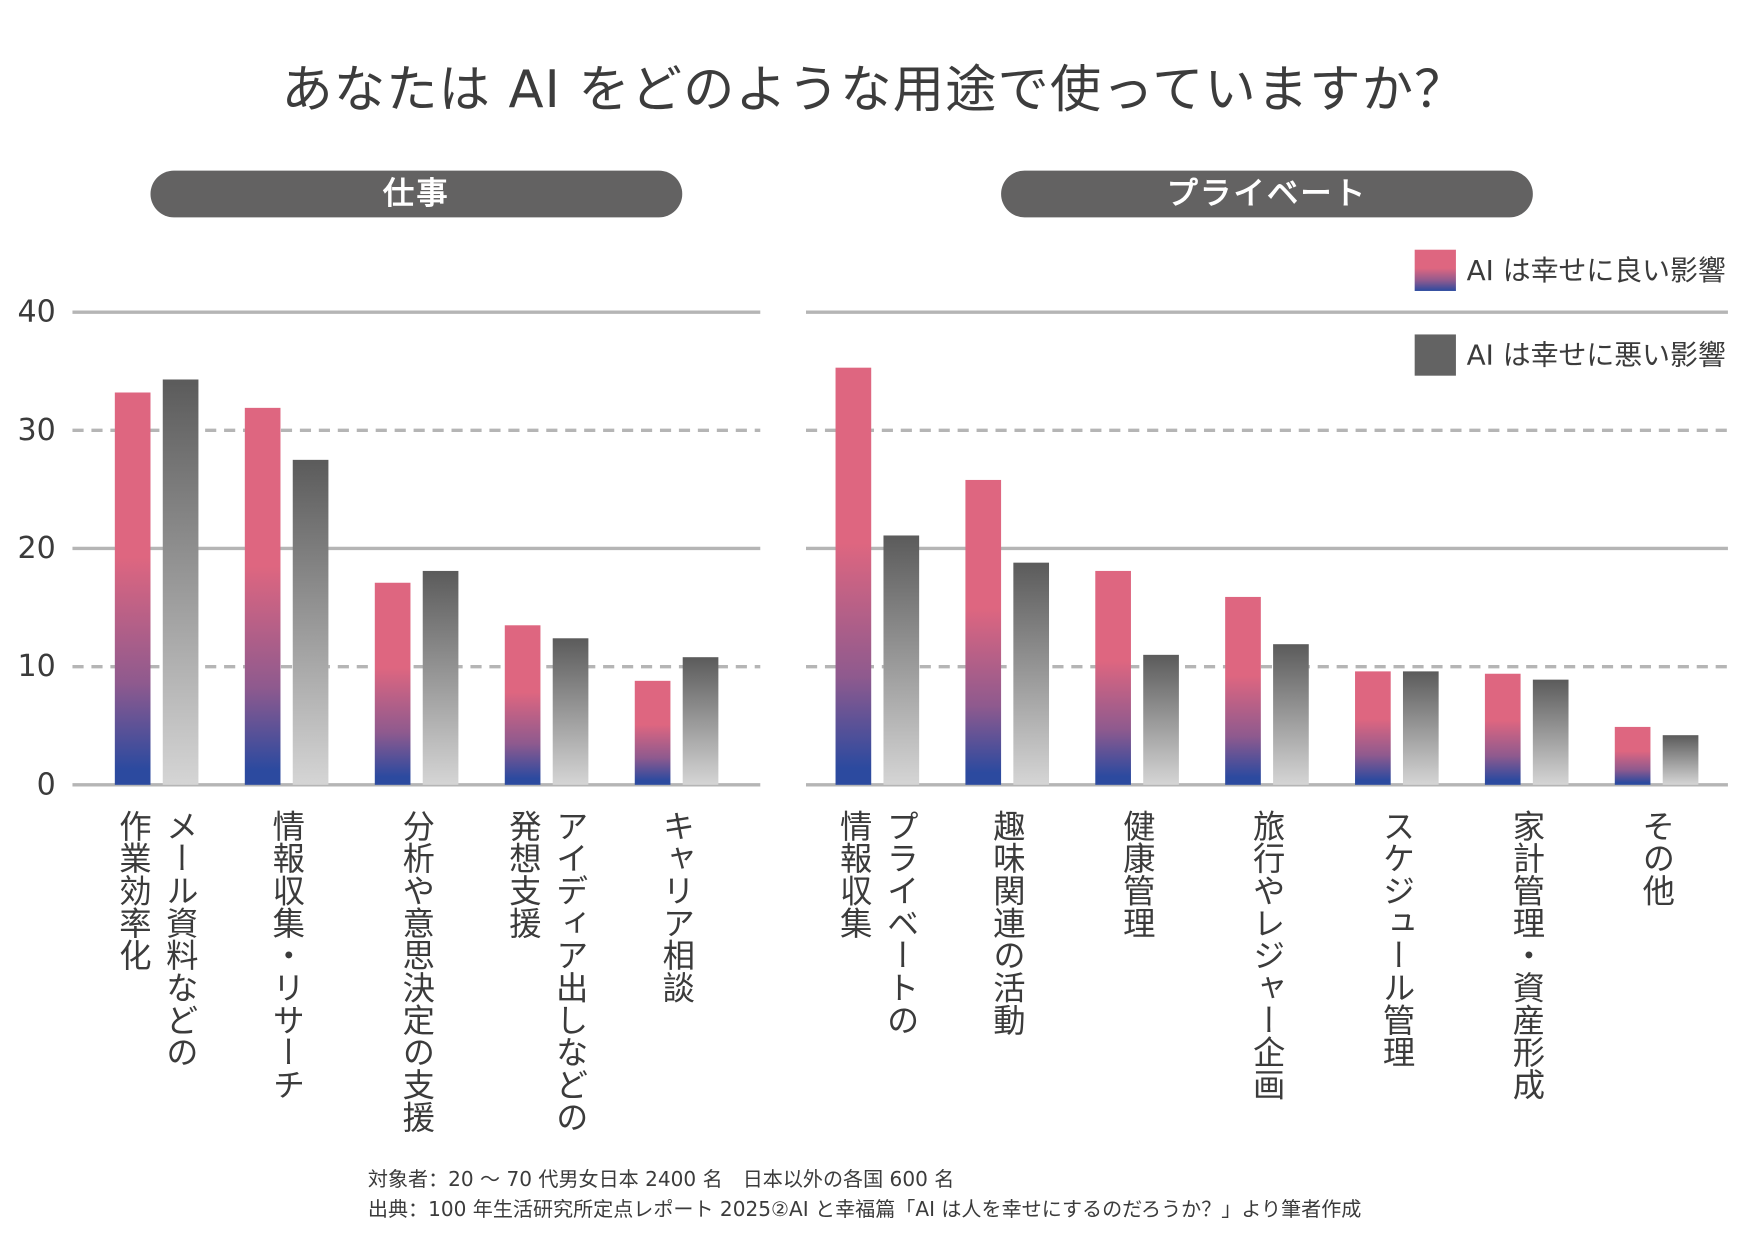 This screenshot has height=1240, width=1748. Describe the element at coordinates (1526, 955) in the screenshot. I see `category-label: 家計管理・資産形成` at that location.